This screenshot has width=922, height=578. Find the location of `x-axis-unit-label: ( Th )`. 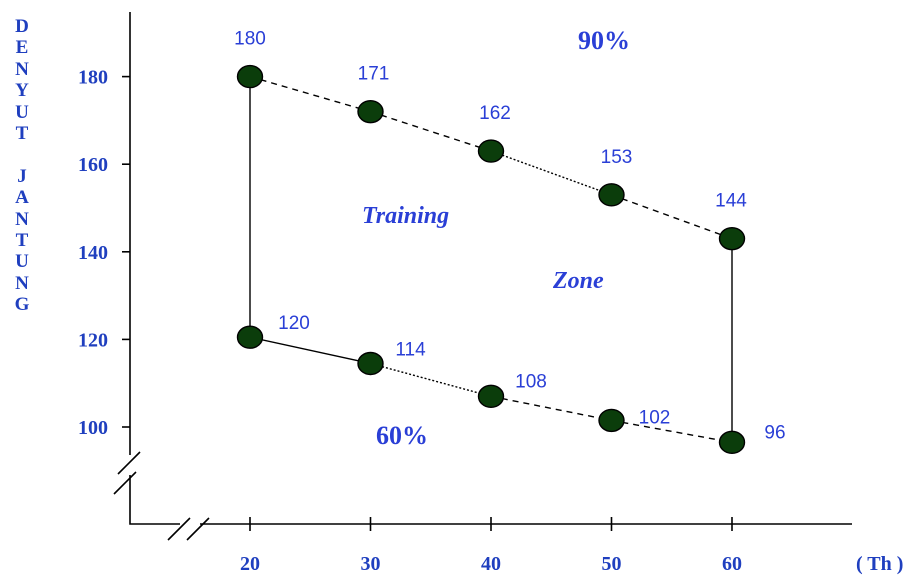

x-axis-unit-label: ( Th ) is located at coordinates (879, 564).